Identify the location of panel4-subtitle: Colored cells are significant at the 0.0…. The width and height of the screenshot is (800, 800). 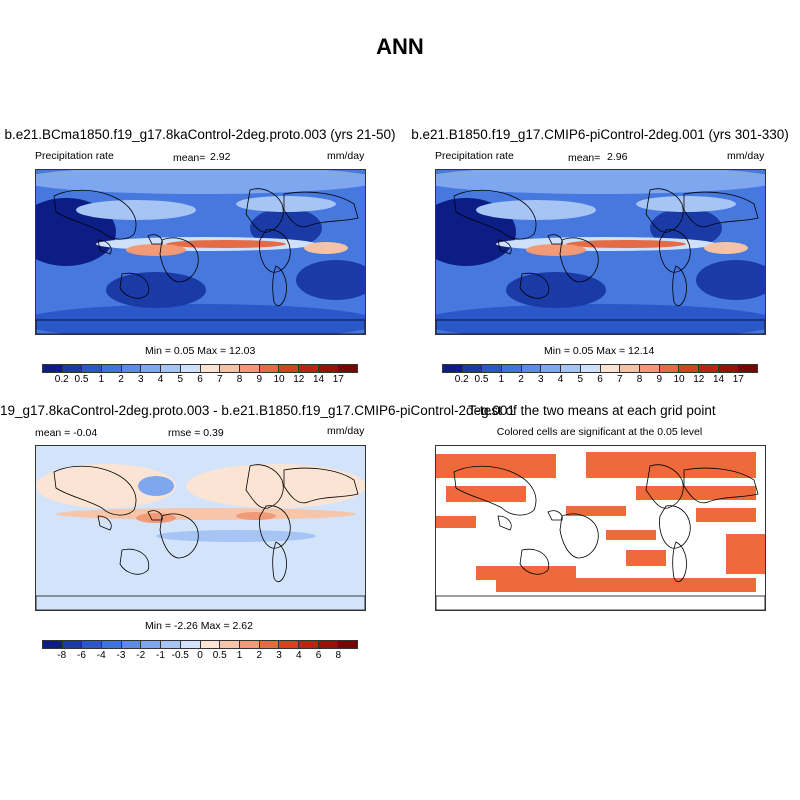
(599, 432).